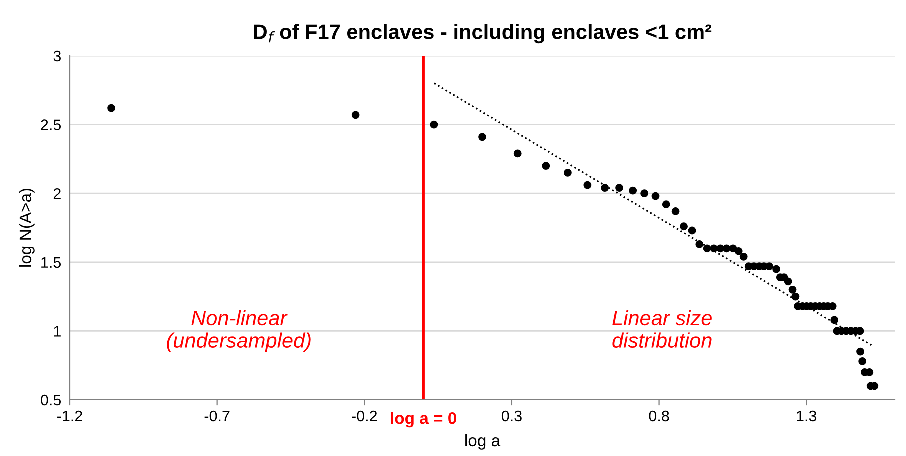  What do you see at coordinates (51, 125) in the screenshot?
I see `y-tick-label: 2.5` at bounding box center [51, 125].